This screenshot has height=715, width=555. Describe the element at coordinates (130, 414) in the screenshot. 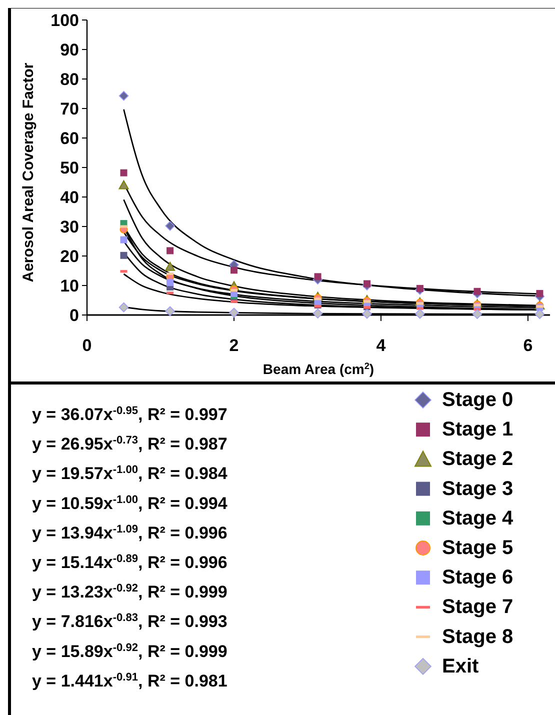

I see `text: y = 36.07x$^{-0.95}$, R² = 0.997` at that location.